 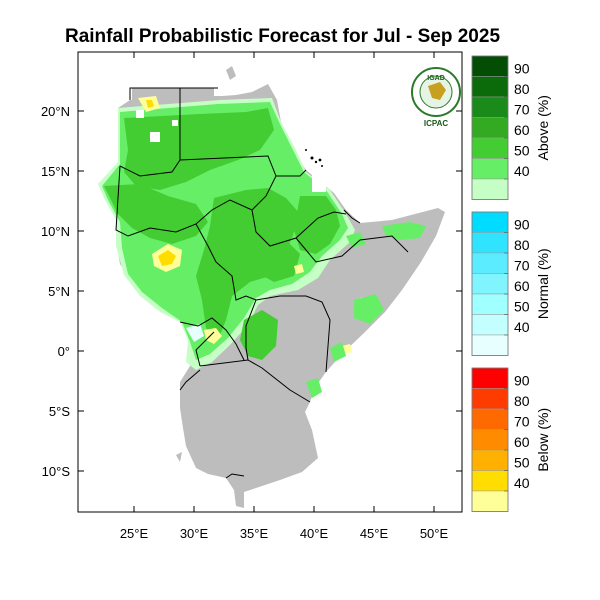 What do you see at coordinates (254, 533) in the screenshot?
I see `lon-tick-label: 35°E` at bounding box center [254, 533].